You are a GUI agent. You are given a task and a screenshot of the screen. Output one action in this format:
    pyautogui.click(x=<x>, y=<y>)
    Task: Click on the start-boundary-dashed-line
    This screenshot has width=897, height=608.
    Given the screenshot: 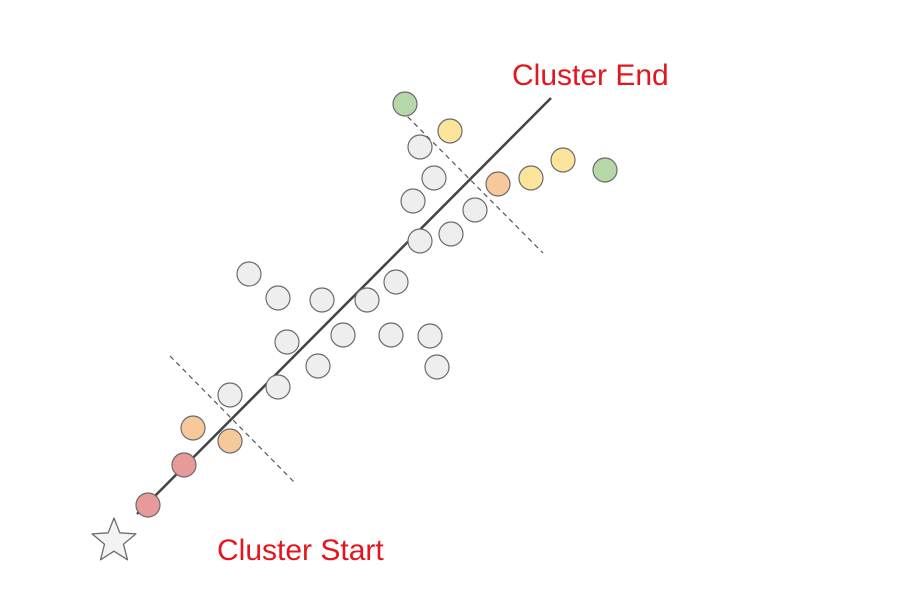 What is the action you would take?
    pyautogui.click(x=233, y=420)
    